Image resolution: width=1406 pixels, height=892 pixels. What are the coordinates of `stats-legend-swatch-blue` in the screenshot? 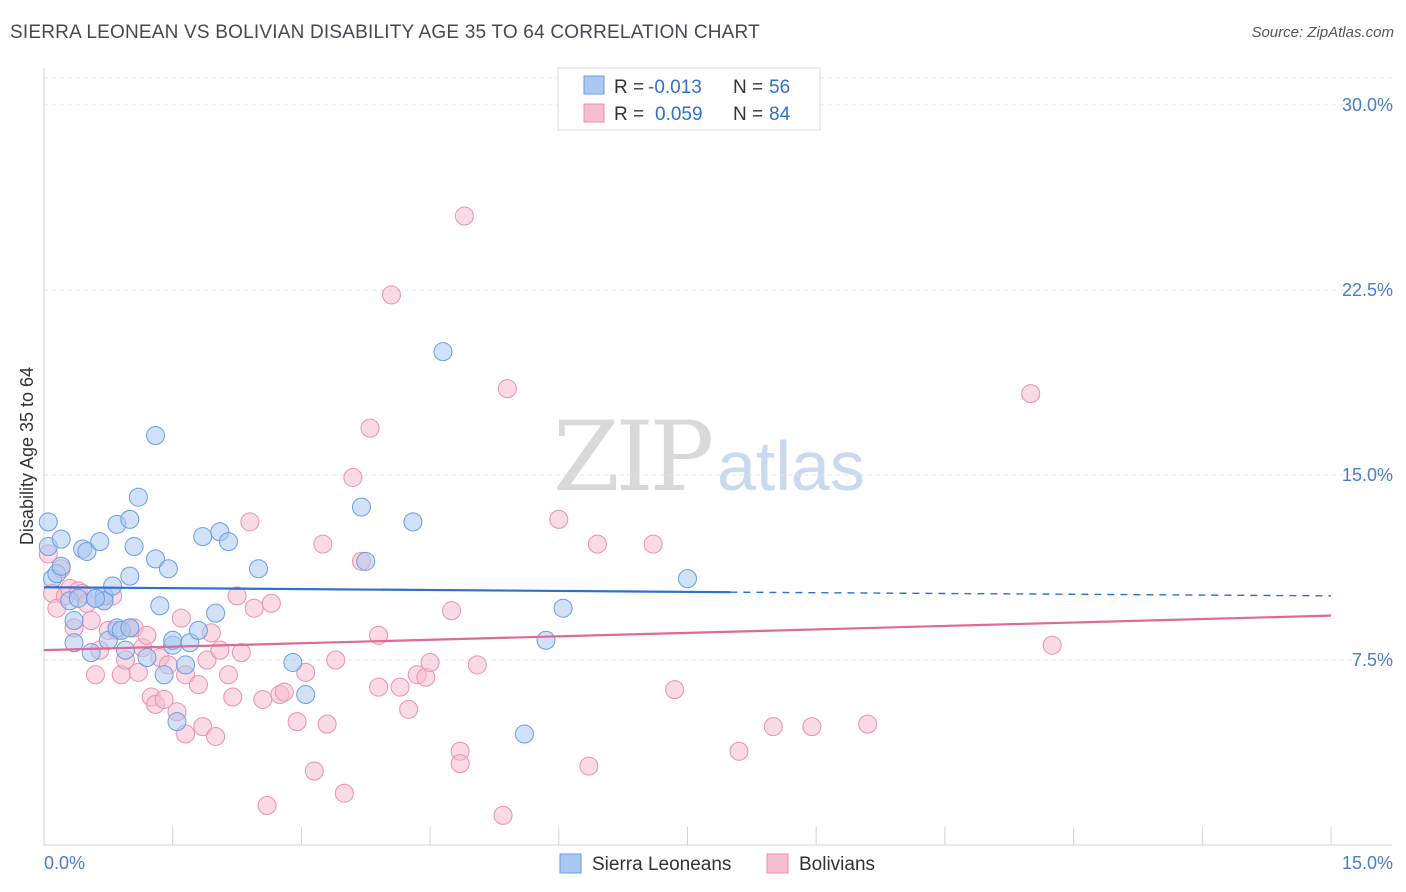 It's located at (594, 85).